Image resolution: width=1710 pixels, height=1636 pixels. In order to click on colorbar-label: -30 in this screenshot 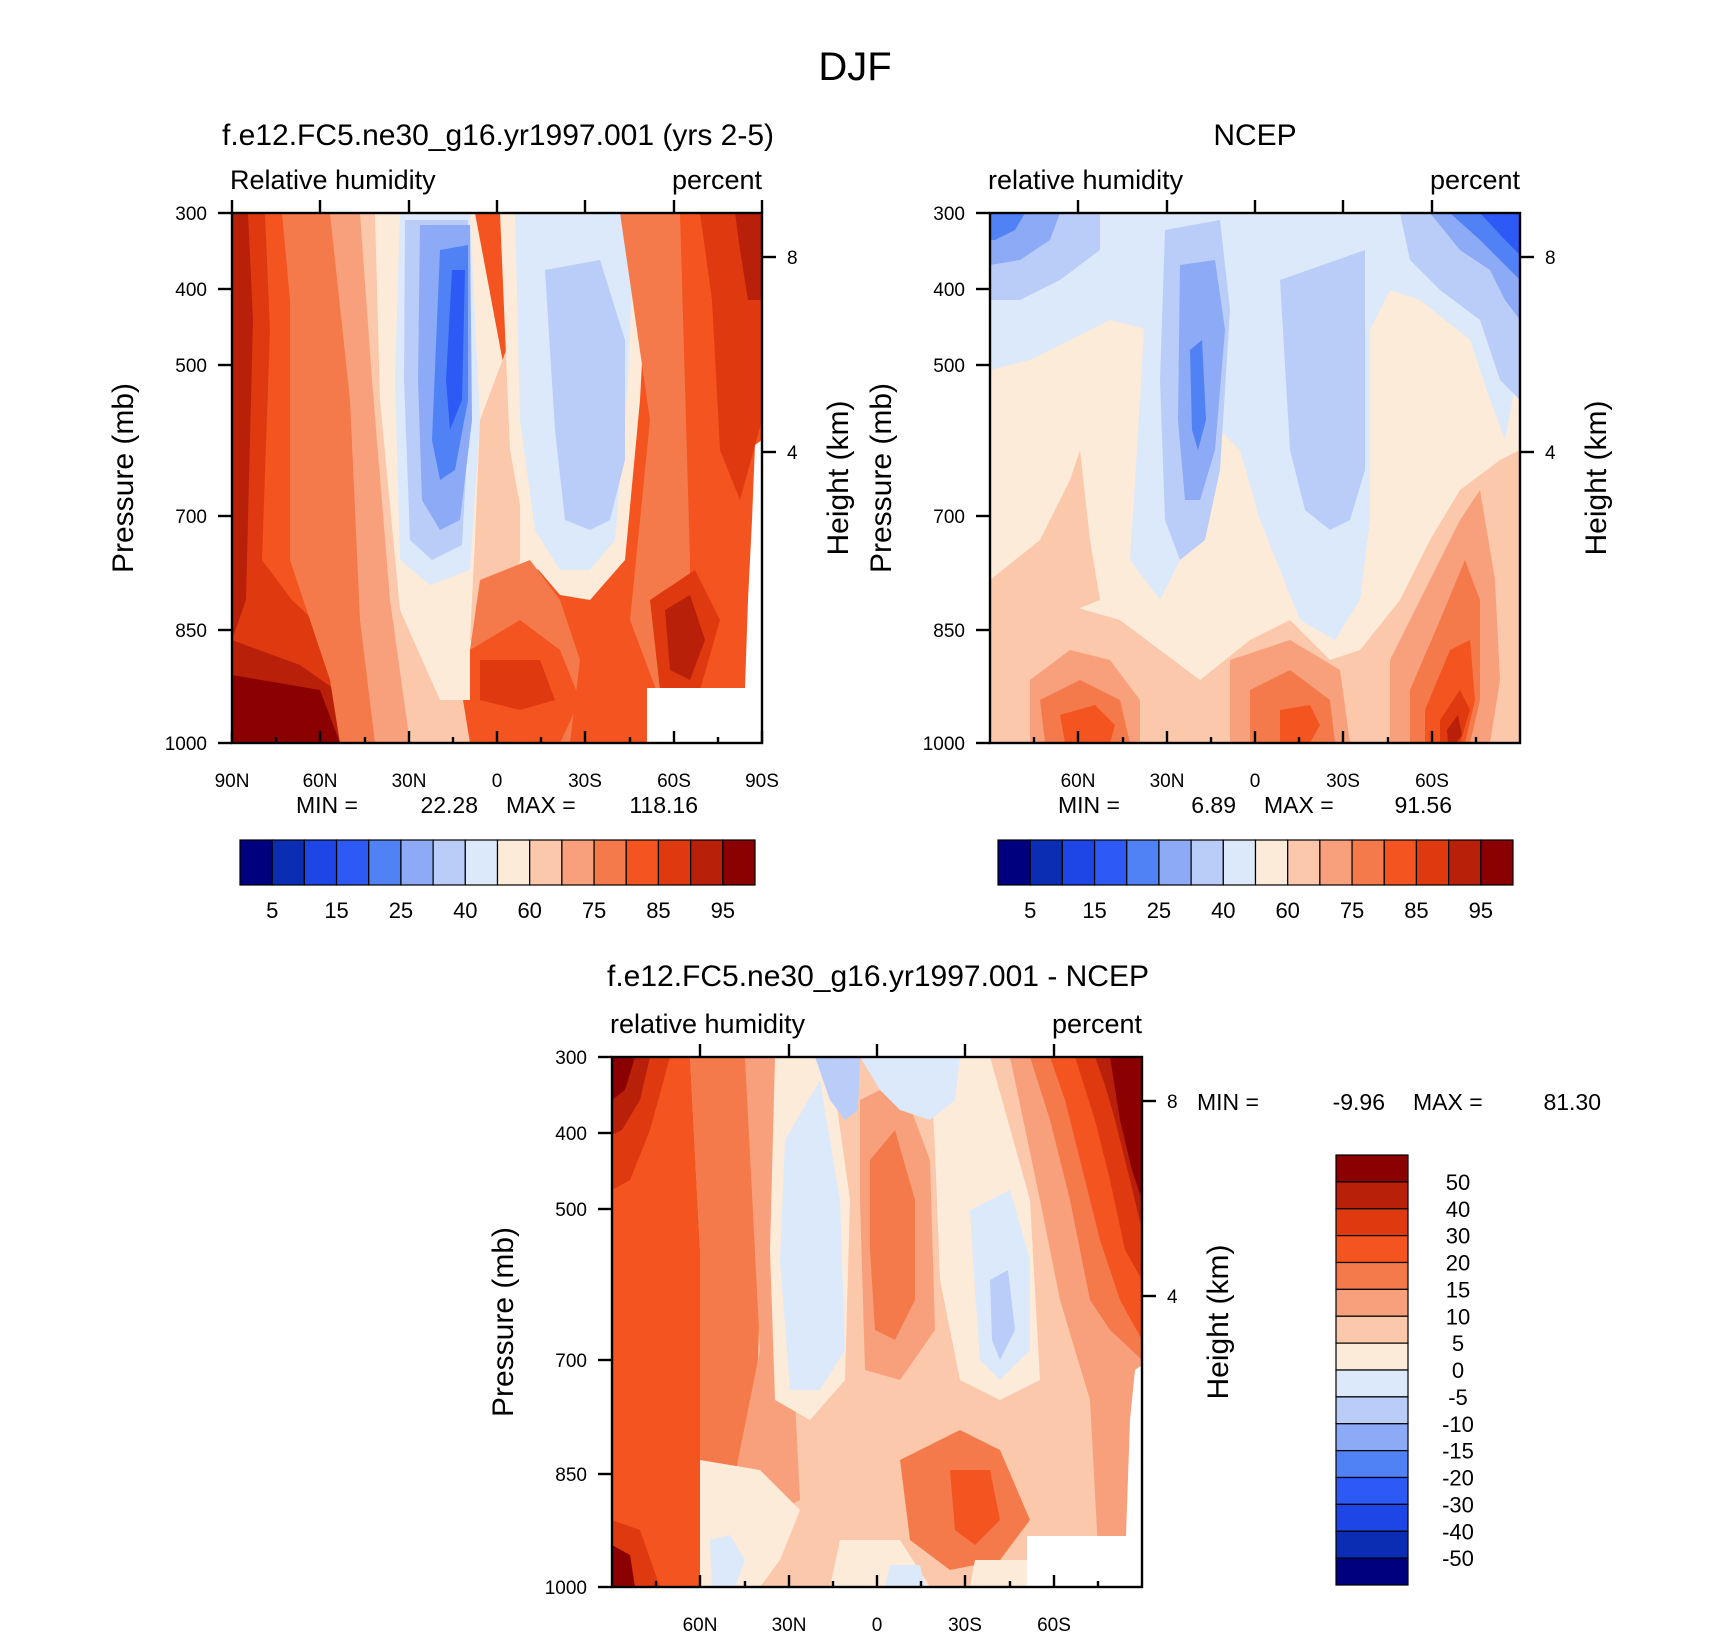, I will do `click(1458, 1504)`.